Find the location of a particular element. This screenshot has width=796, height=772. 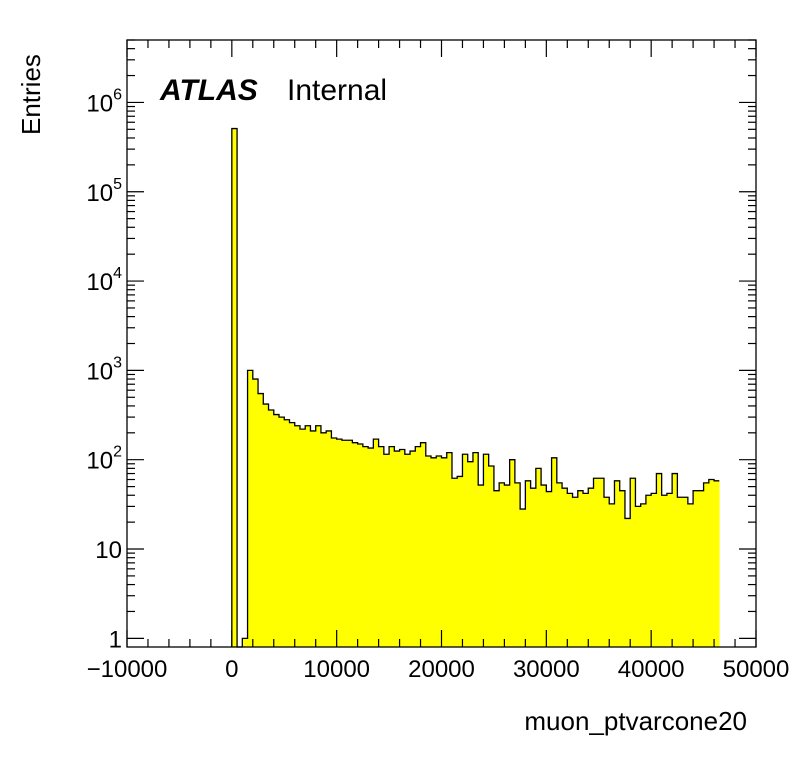

atlas-status-label: Internal is located at coordinates (337, 90).